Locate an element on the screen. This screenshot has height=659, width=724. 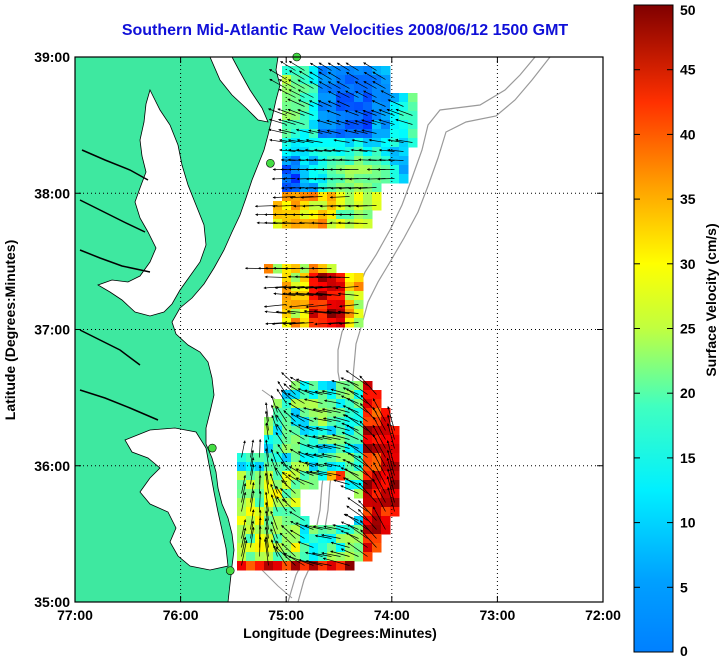
colorbar-tick-label: 20 is located at coordinates (688, 393).